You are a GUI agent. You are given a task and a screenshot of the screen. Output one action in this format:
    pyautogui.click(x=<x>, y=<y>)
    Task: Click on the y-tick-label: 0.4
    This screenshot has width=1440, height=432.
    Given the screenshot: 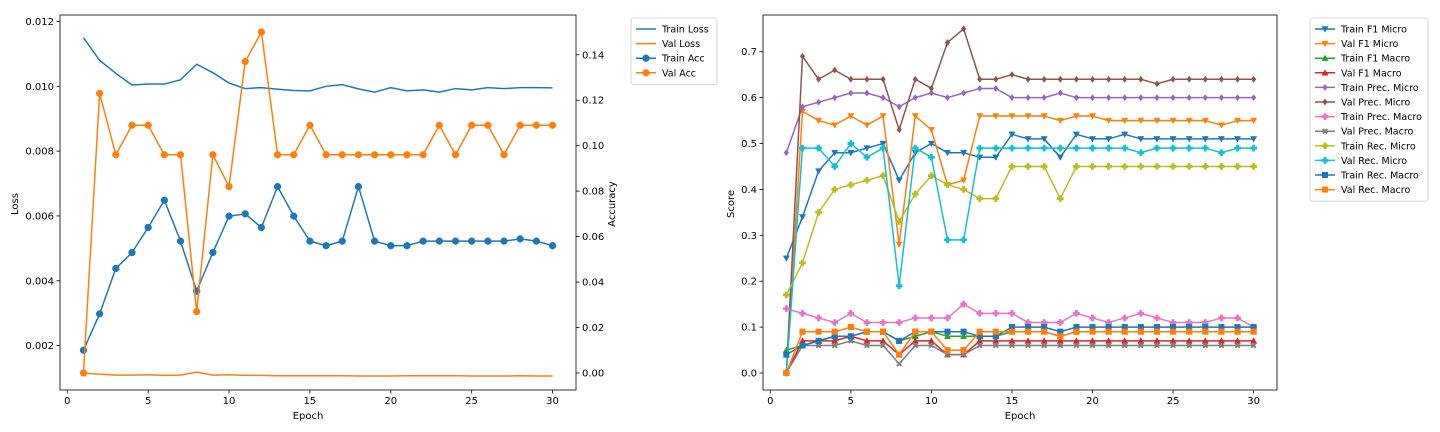 What is the action you would take?
    pyautogui.click(x=749, y=190)
    